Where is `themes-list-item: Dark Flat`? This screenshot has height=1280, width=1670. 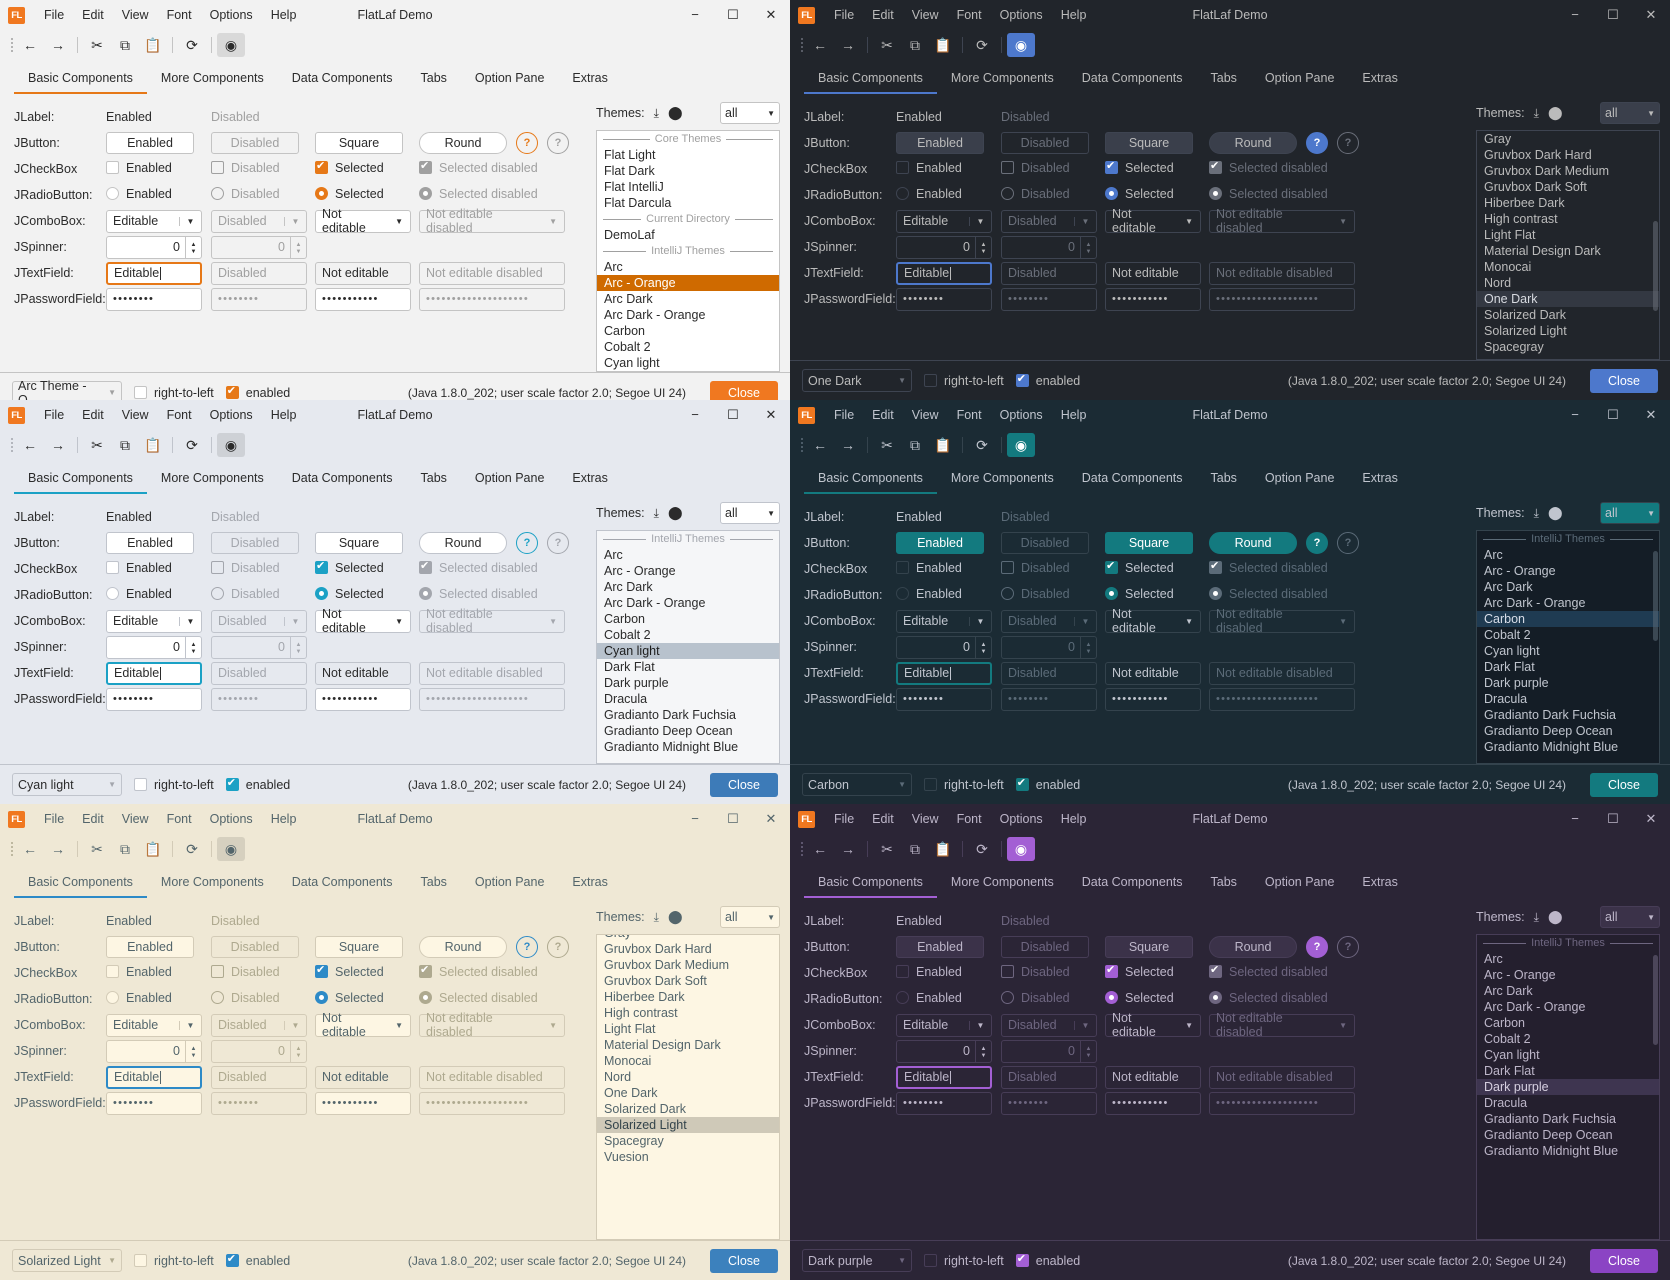 themes-list-item: Dark Flat is located at coordinates (1509, 1071).